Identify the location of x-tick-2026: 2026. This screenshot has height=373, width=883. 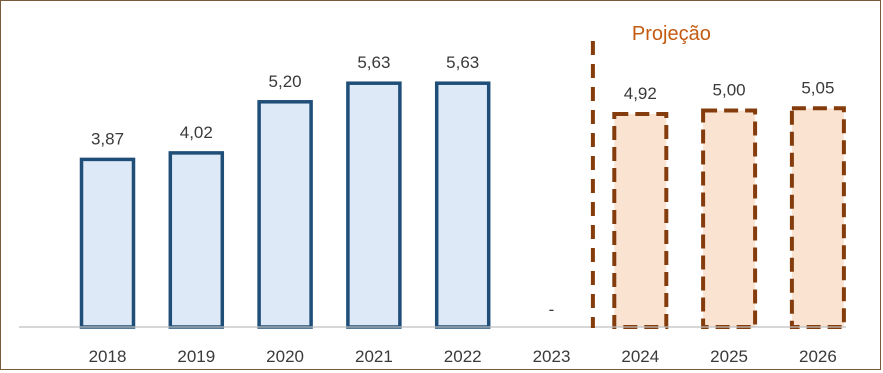
(818, 356).